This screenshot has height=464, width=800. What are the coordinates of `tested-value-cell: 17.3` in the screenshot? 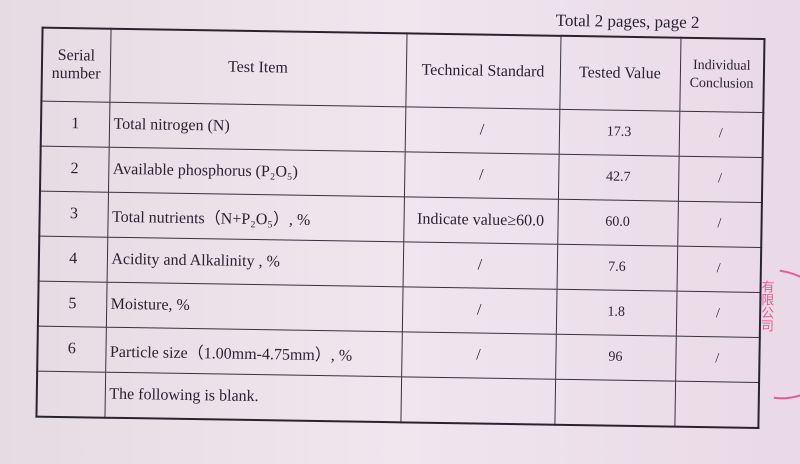 It's located at (619, 133).